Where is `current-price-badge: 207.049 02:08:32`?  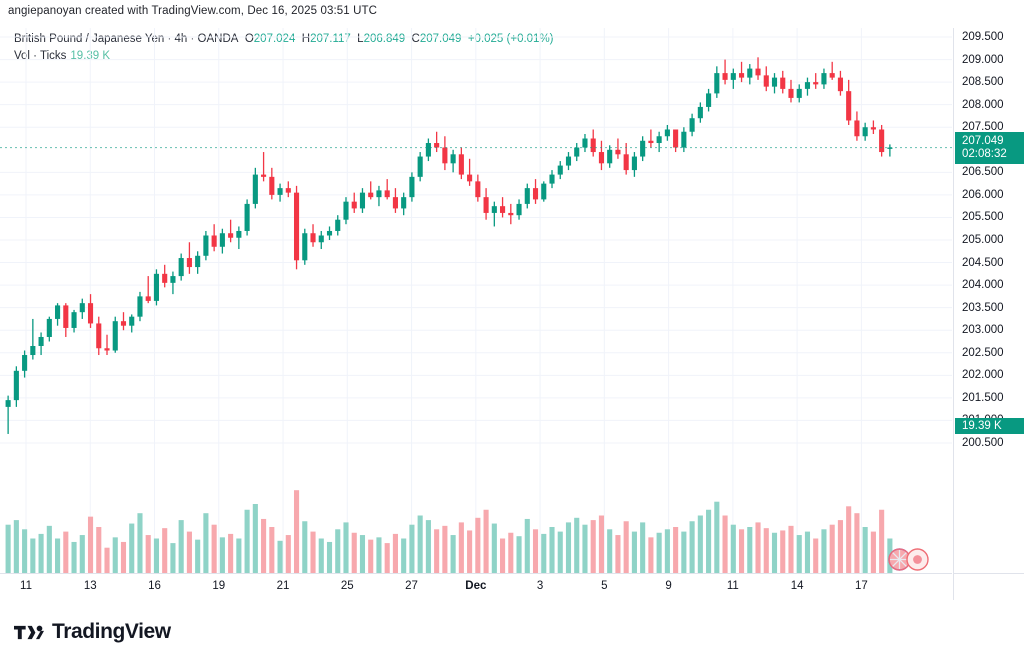
current-price-badge: 207.049 02:08:32 is located at coordinates (989, 147).